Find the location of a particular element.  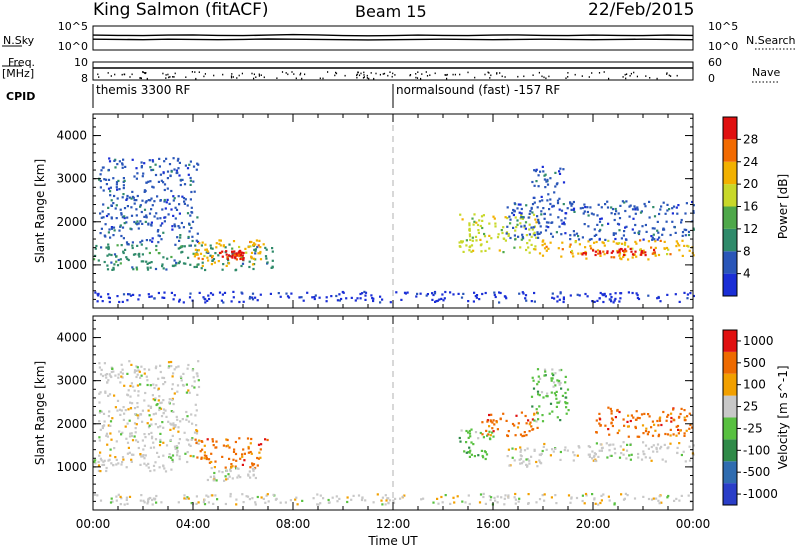

power-colorbar-tick-label: 12 is located at coordinates (750, 229).